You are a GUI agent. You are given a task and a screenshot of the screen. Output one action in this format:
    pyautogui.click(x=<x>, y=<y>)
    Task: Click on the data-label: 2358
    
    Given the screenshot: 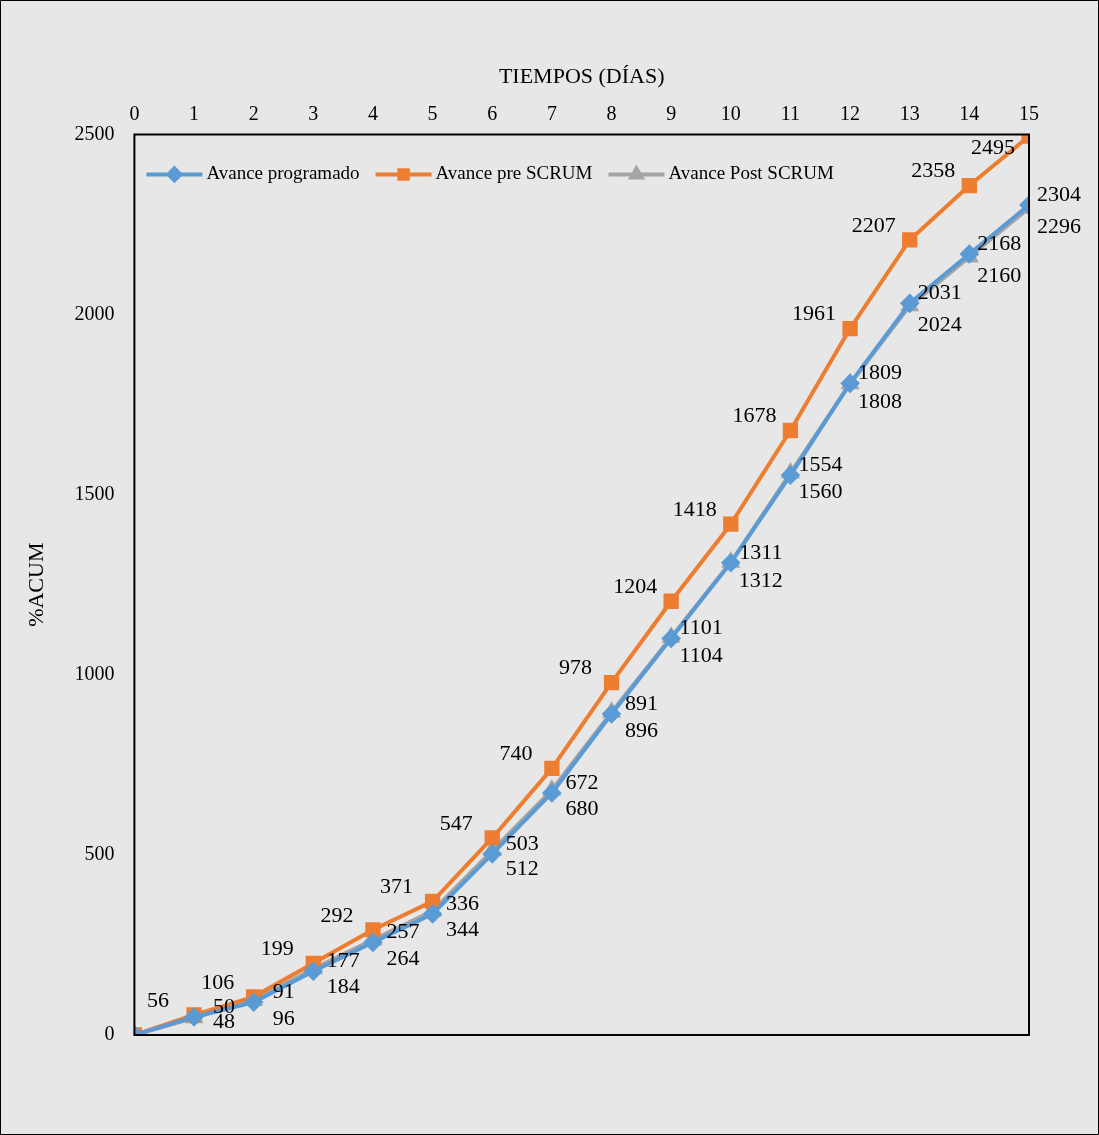 What is the action you would take?
    pyautogui.click(x=933, y=170)
    